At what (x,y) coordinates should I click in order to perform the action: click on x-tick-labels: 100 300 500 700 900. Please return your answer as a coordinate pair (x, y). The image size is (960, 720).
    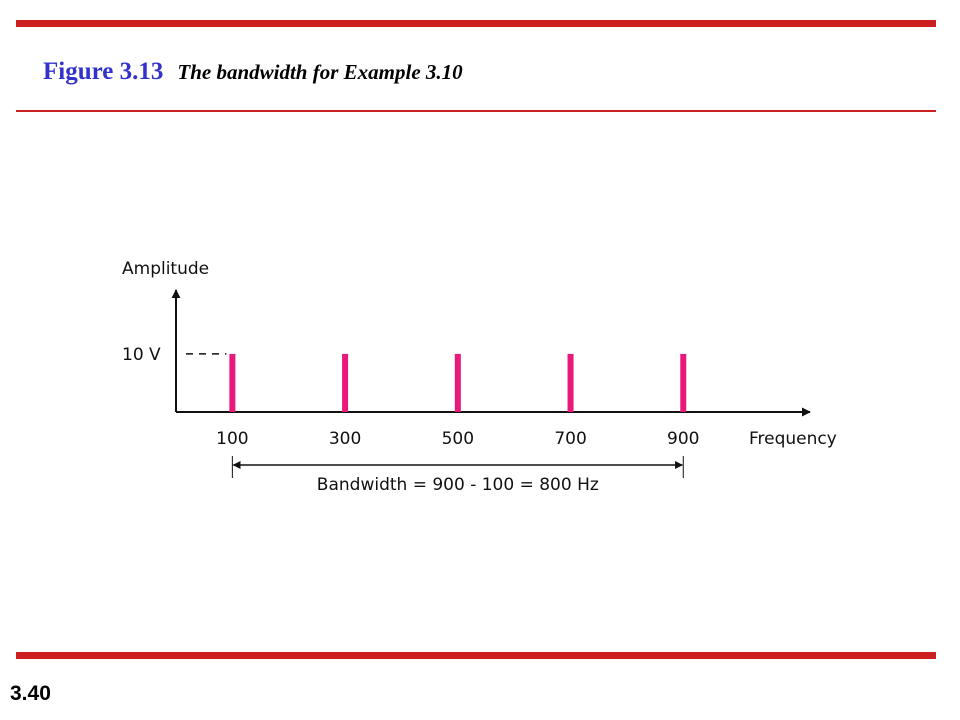
    Looking at the image, I should click on (457, 439).